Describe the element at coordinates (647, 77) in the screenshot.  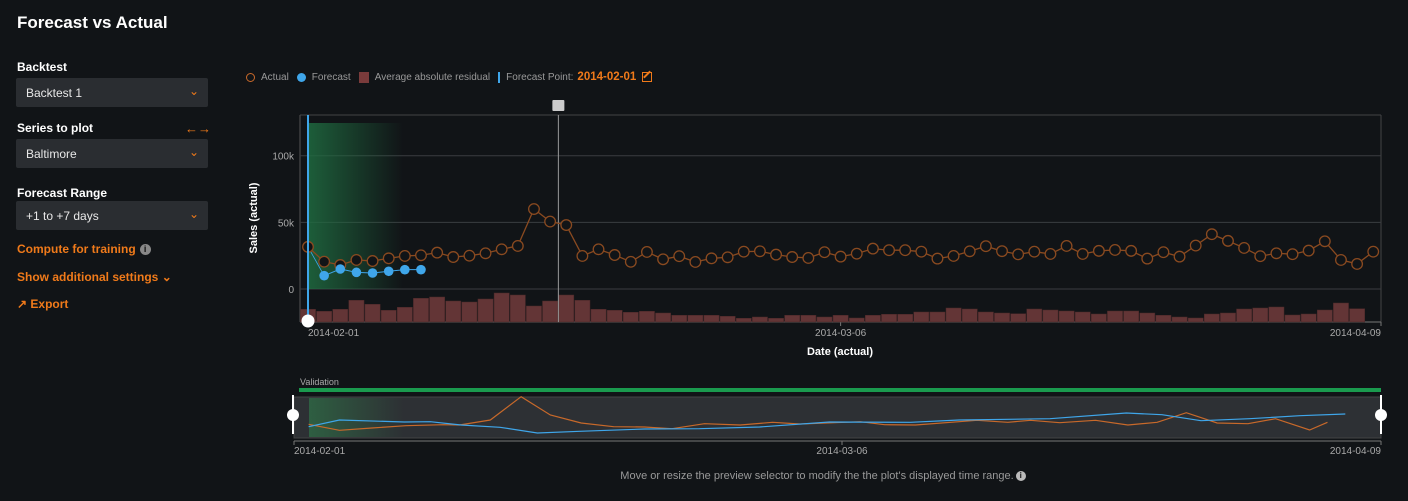
I see `edit-icon` at that location.